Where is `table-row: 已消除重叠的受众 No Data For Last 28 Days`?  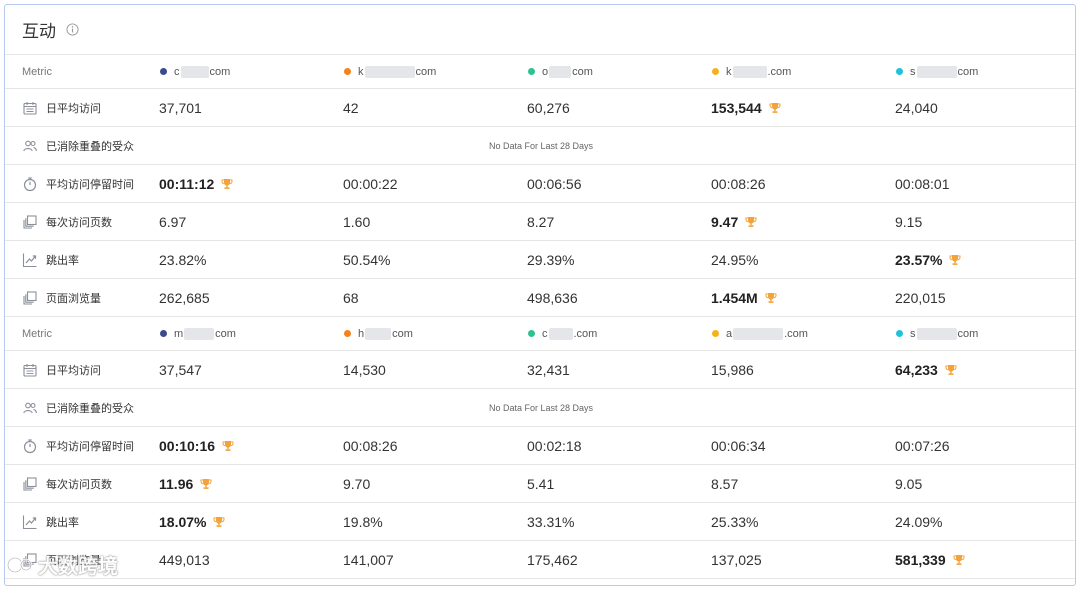
table-row: 已消除重叠的受众 No Data For Last 28 Days is located at coordinates (540, 408).